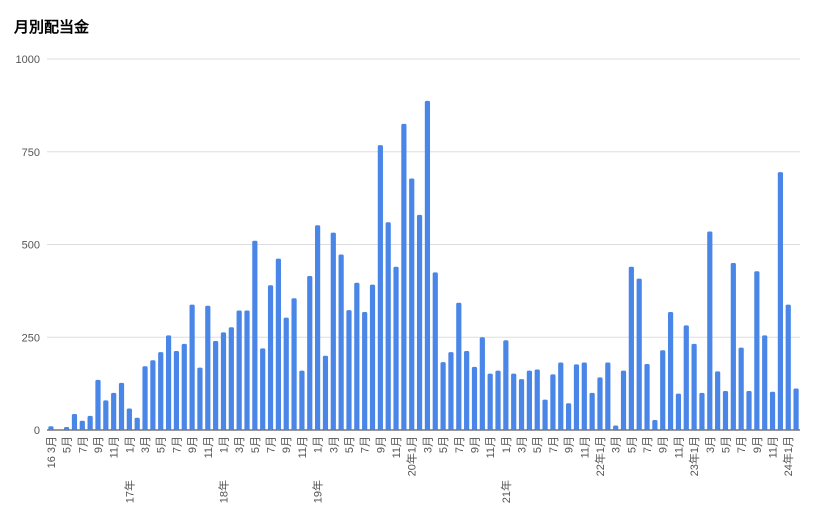  Describe the element at coordinates (51, 27) in the screenshot. I see `chart-title: 月別配当金` at that location.